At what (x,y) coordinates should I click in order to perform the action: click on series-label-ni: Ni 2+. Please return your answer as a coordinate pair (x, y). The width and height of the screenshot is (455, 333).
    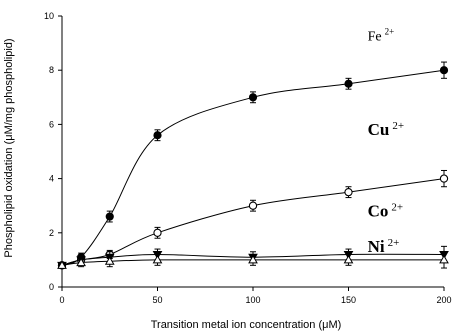
    Looking at the image, I should click on (384, 246).